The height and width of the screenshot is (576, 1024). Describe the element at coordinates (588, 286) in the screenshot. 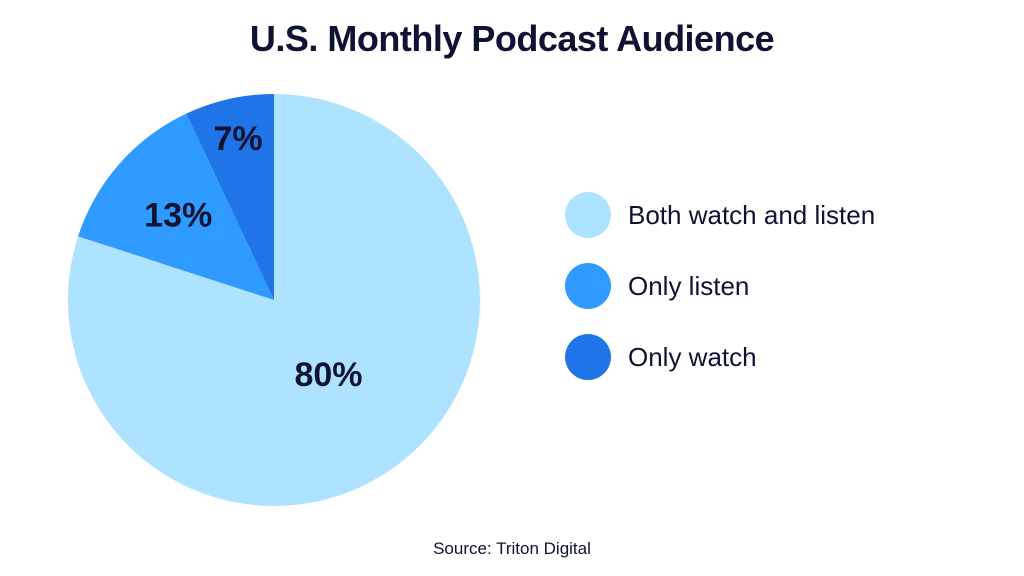

I see `legend-swatch-only-listen` at that location.